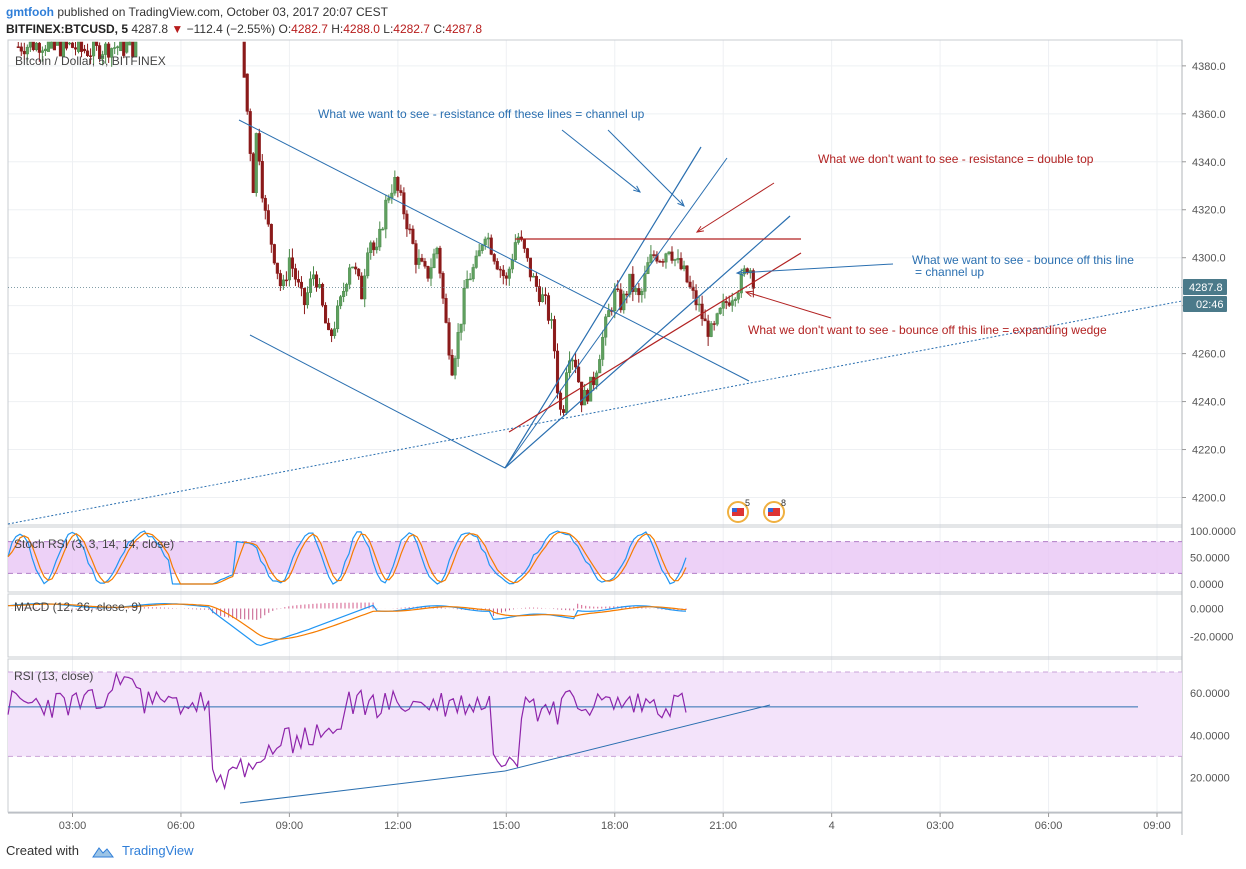 This screenshot has height=869, width=1246. Describe the element at coordinates (1210, 779) in the screenshot. I see `rsi-tick-label: 20.0000` at that location.